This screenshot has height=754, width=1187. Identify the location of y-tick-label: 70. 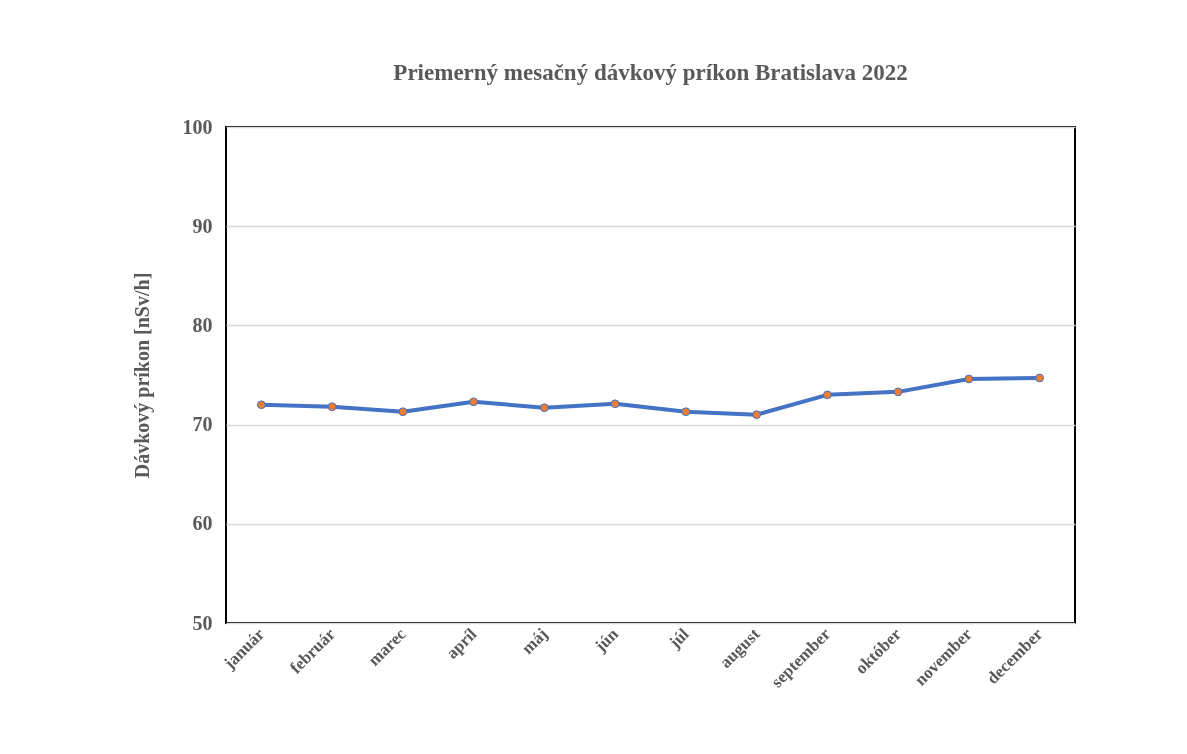
(202, 424).